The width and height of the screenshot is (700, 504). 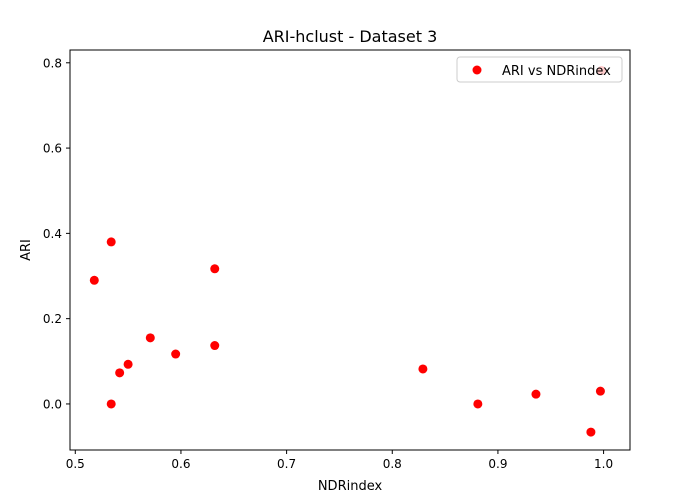 I want to click on x-tick-label: 0.5, so click(x=75, y=464).